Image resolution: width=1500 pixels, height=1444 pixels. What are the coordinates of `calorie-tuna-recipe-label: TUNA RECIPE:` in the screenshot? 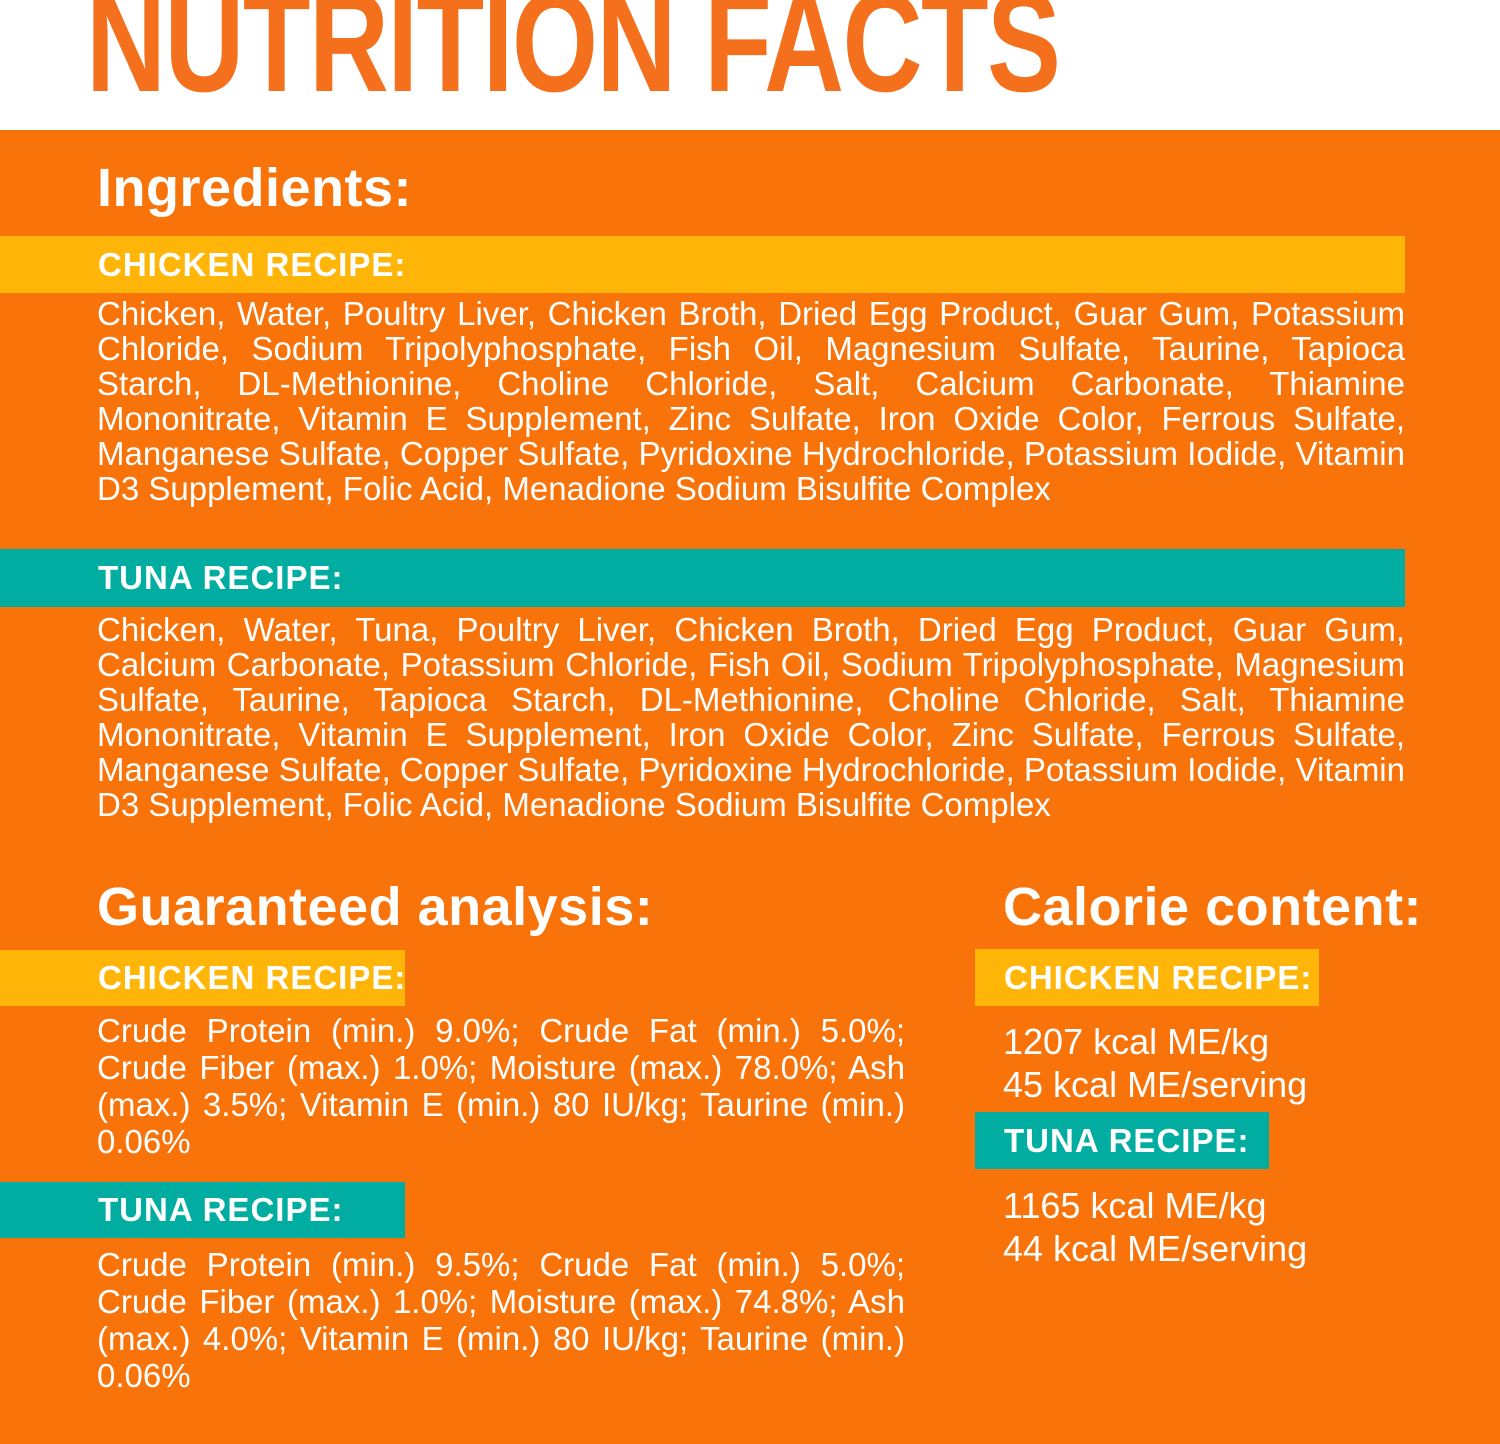 It's located at (1127, 1140).